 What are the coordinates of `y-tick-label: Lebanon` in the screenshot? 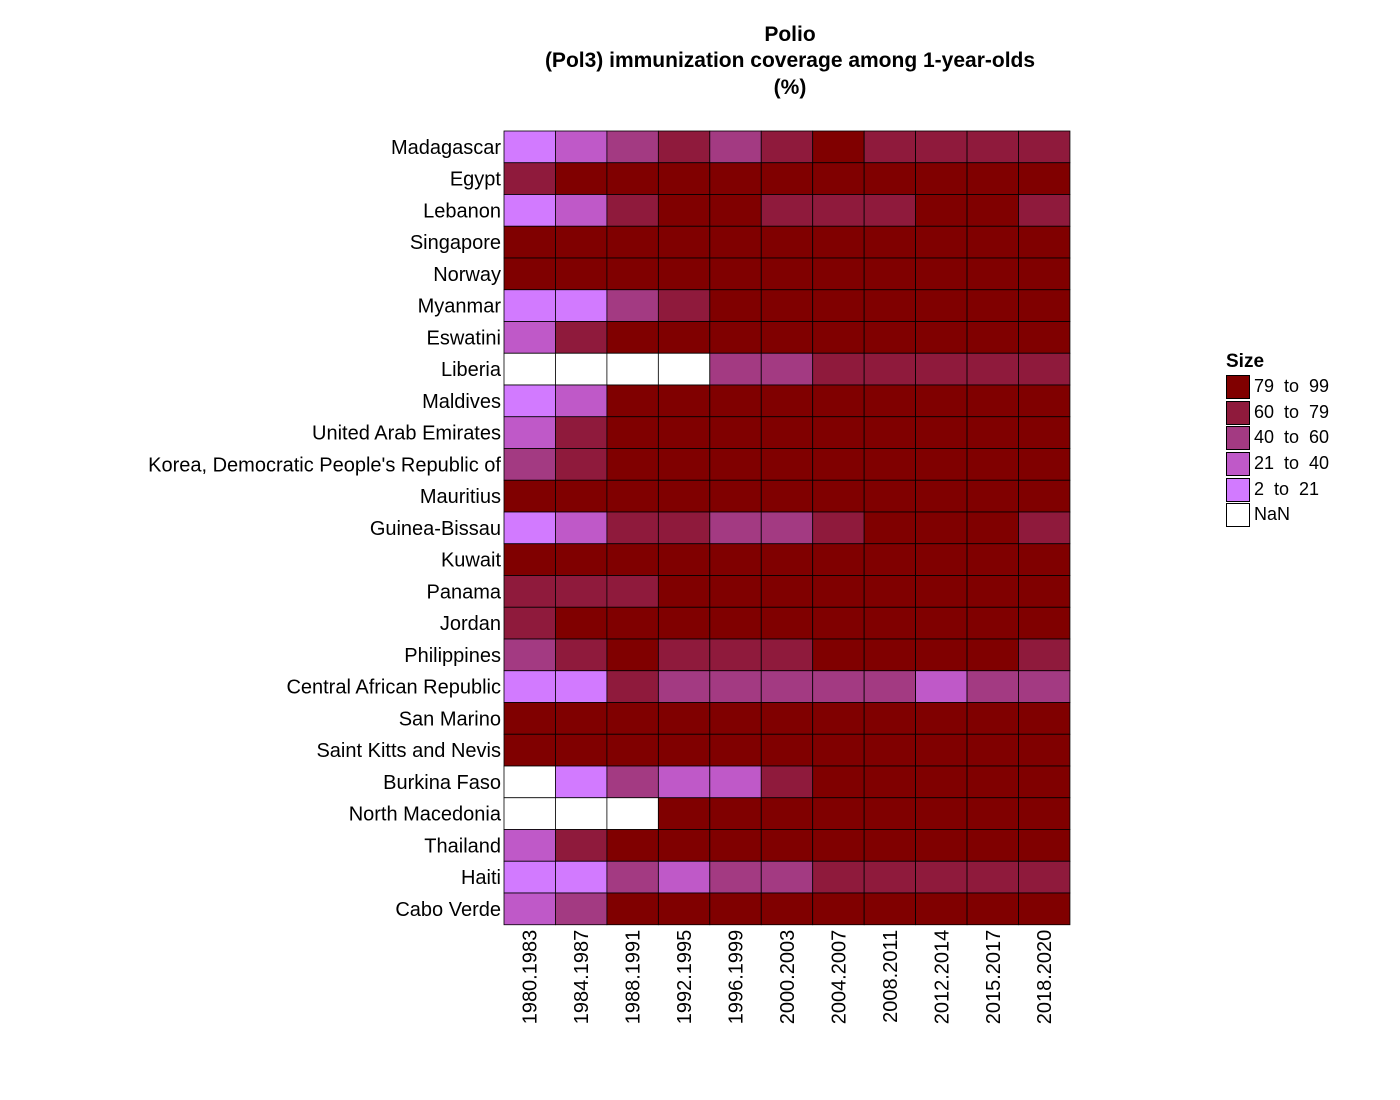 It's located at (462, 211).